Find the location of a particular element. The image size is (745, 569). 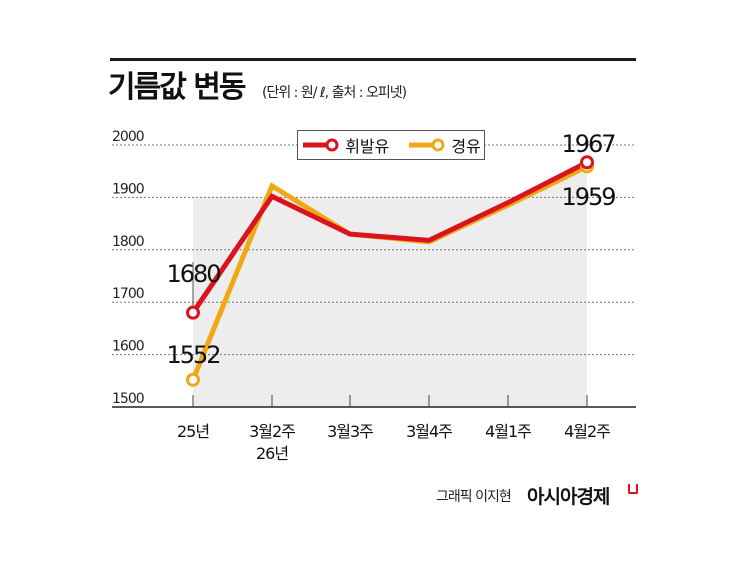

y-axis-ticks: 1500 1600 1700 1800 1900 2000 is located at coordinates (128, 268).